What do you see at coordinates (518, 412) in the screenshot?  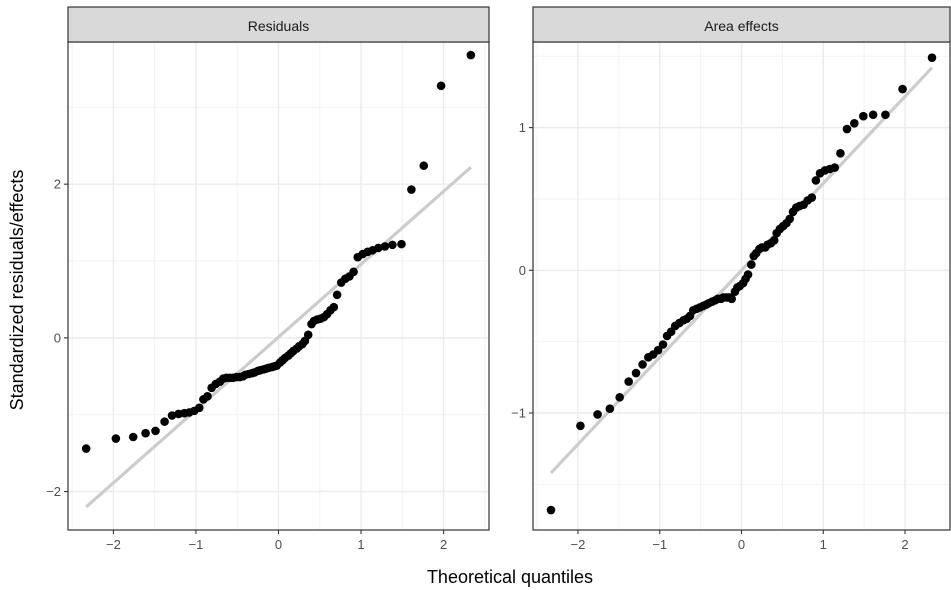 I see `y-tick-label: −1` at bounding box center [518, 412].